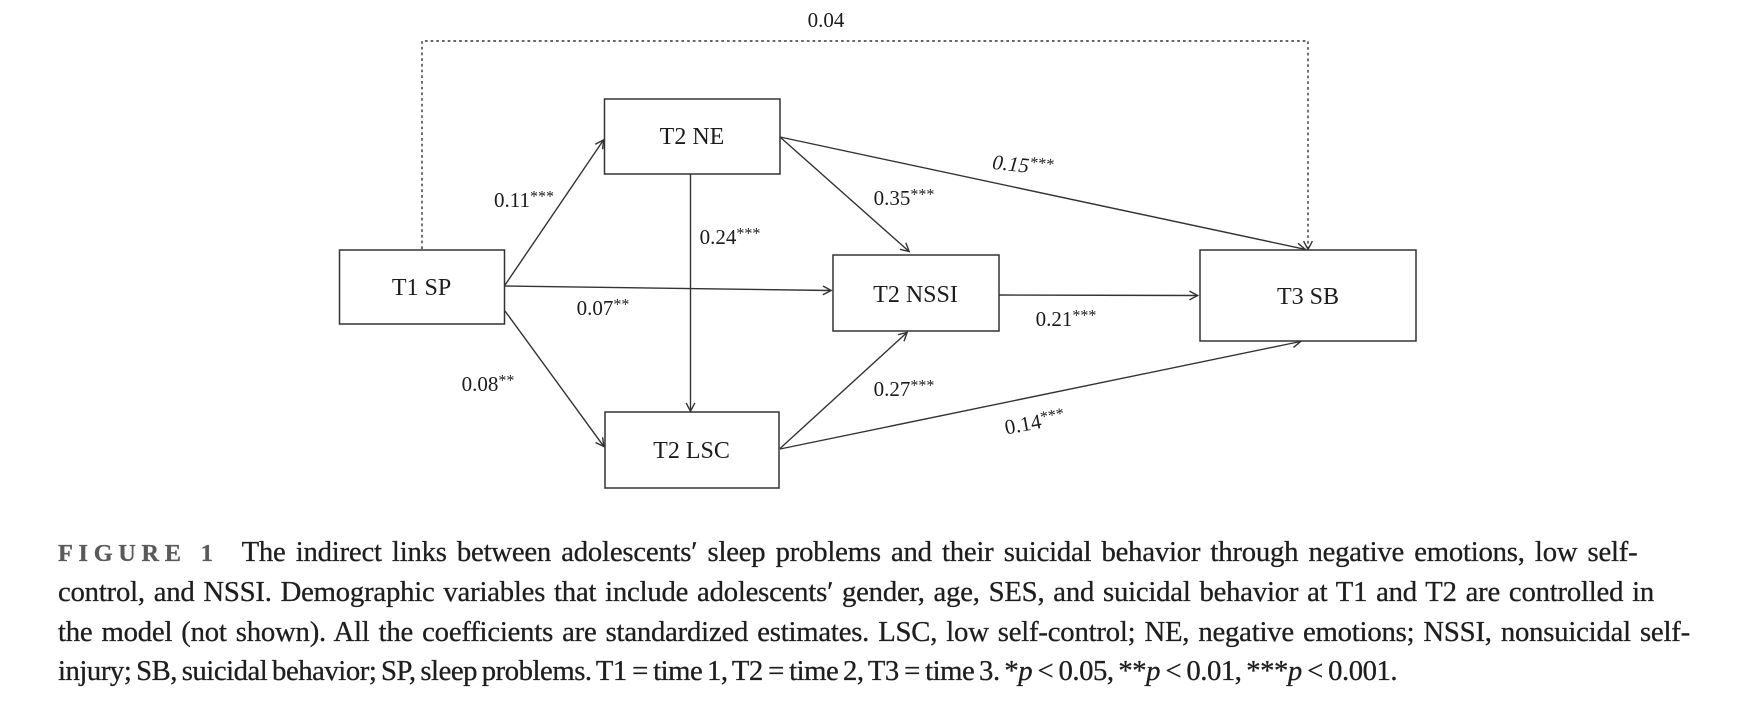 The width and height of the screenshot is (1747, 711). I want to click on svg-text: T2 NE, so click(692, 137).